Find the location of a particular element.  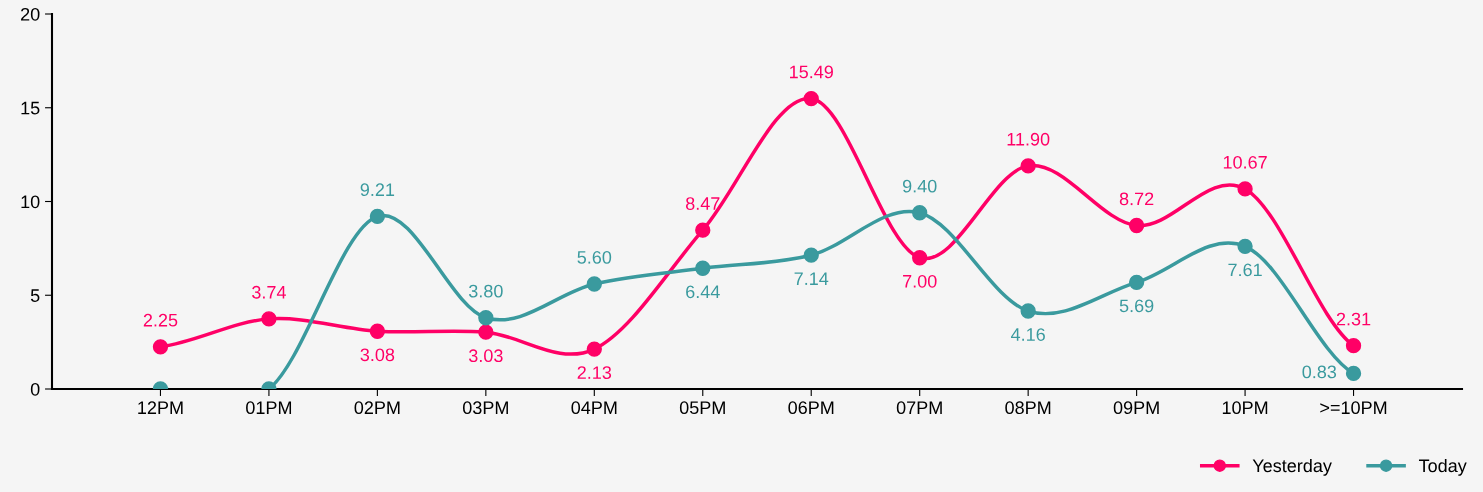

data-label: 3.74 is located at coordinates (269, 292).